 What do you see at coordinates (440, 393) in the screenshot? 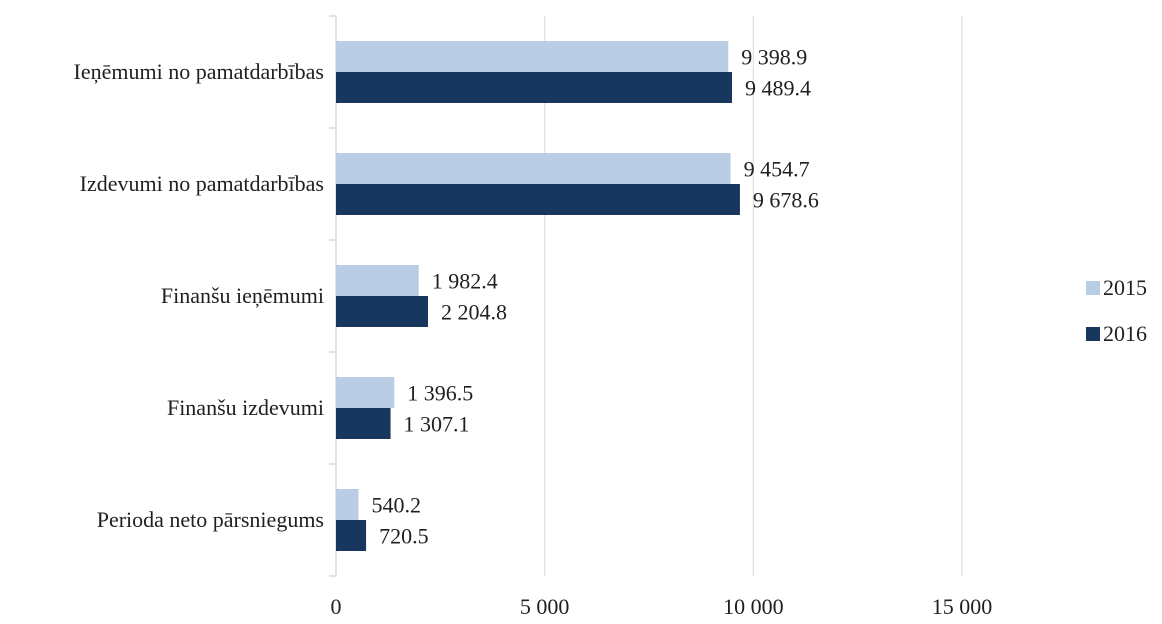
I see `data-label: 1 396.5` at bounding box center [440, 393].